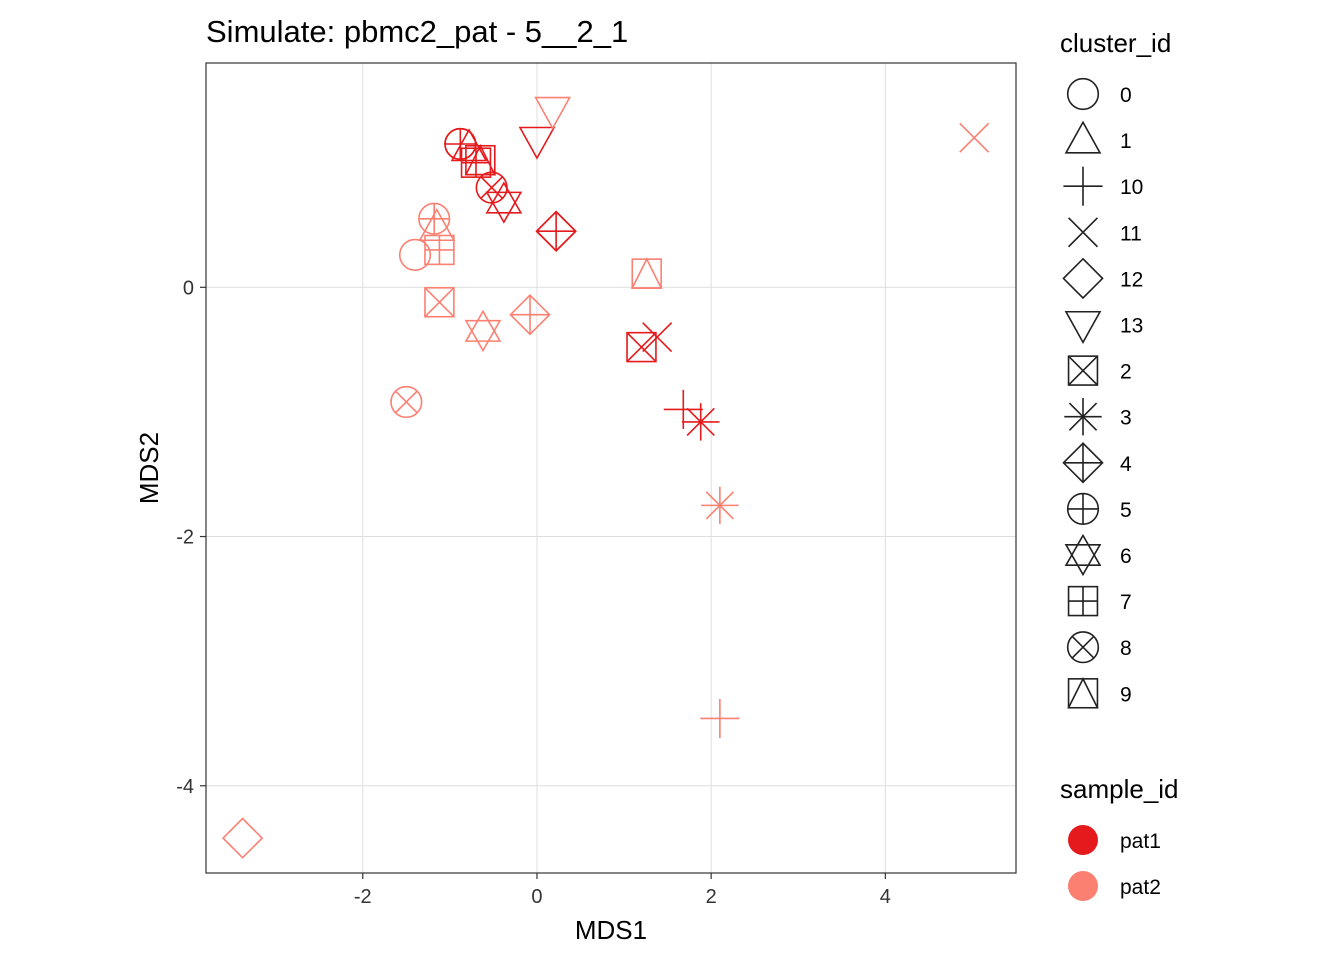 Image resolution: width=1344 pixels, height=960 pixels. I want to click on x-tick-label: 2, so click(711, 897).